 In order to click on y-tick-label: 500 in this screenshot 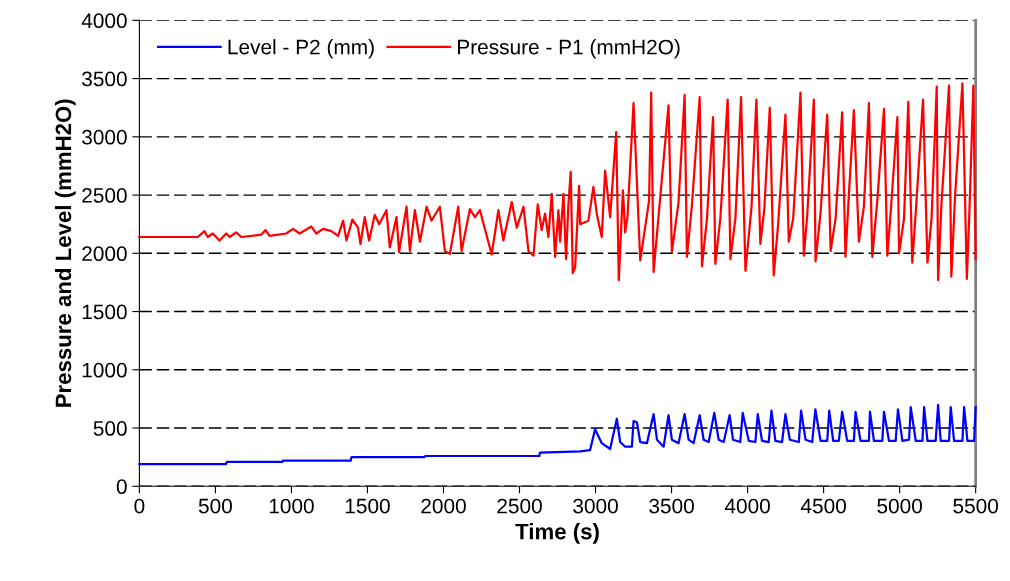, I will do `click(110, 428)`.